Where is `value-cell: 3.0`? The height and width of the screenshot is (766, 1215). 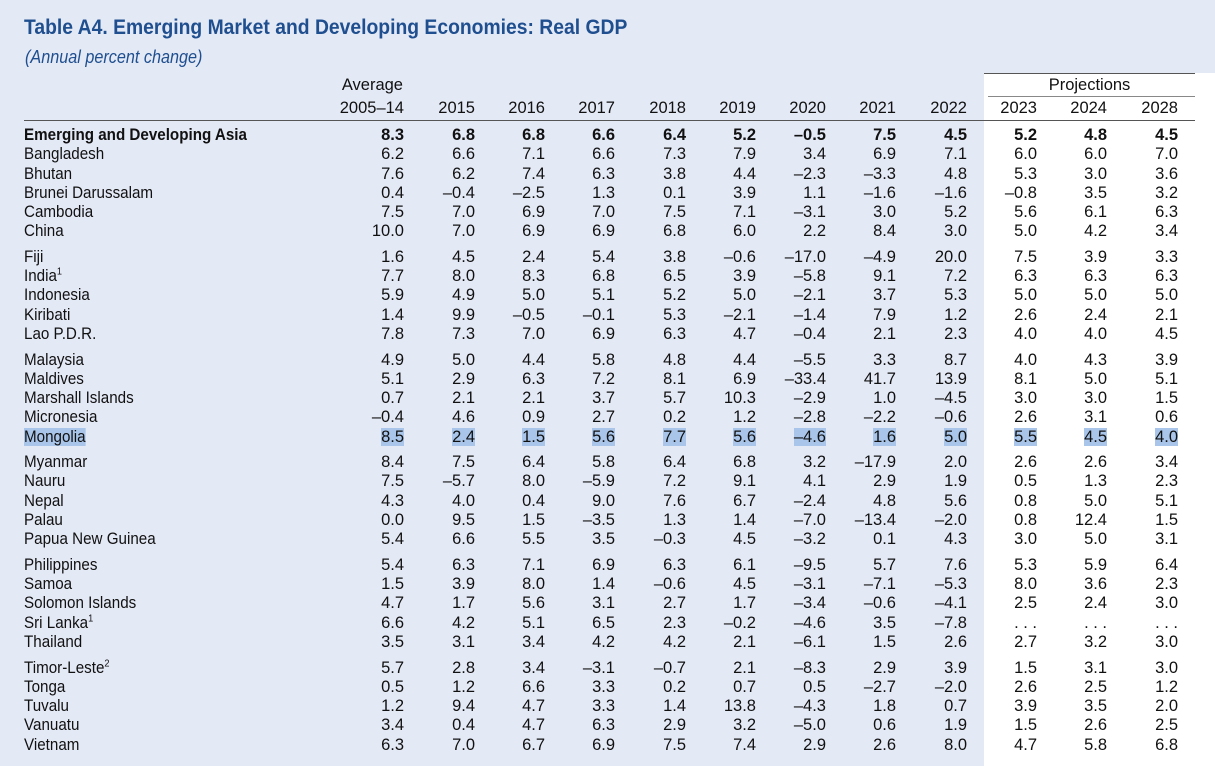
value-cell: 3.0 is located at coordinates (1142, 642).